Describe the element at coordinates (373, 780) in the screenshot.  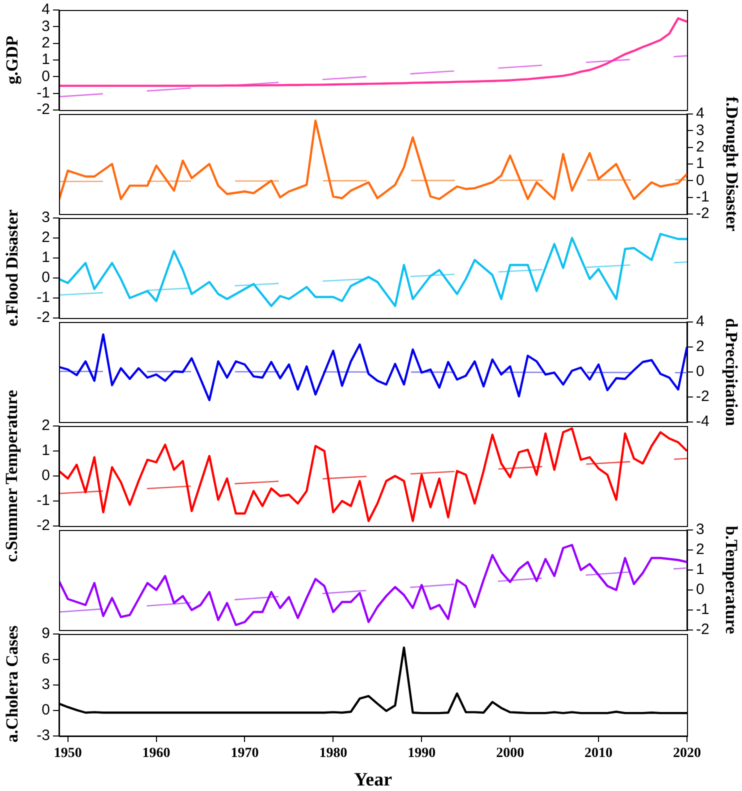
I see `x-axis-title: Year` at that location.